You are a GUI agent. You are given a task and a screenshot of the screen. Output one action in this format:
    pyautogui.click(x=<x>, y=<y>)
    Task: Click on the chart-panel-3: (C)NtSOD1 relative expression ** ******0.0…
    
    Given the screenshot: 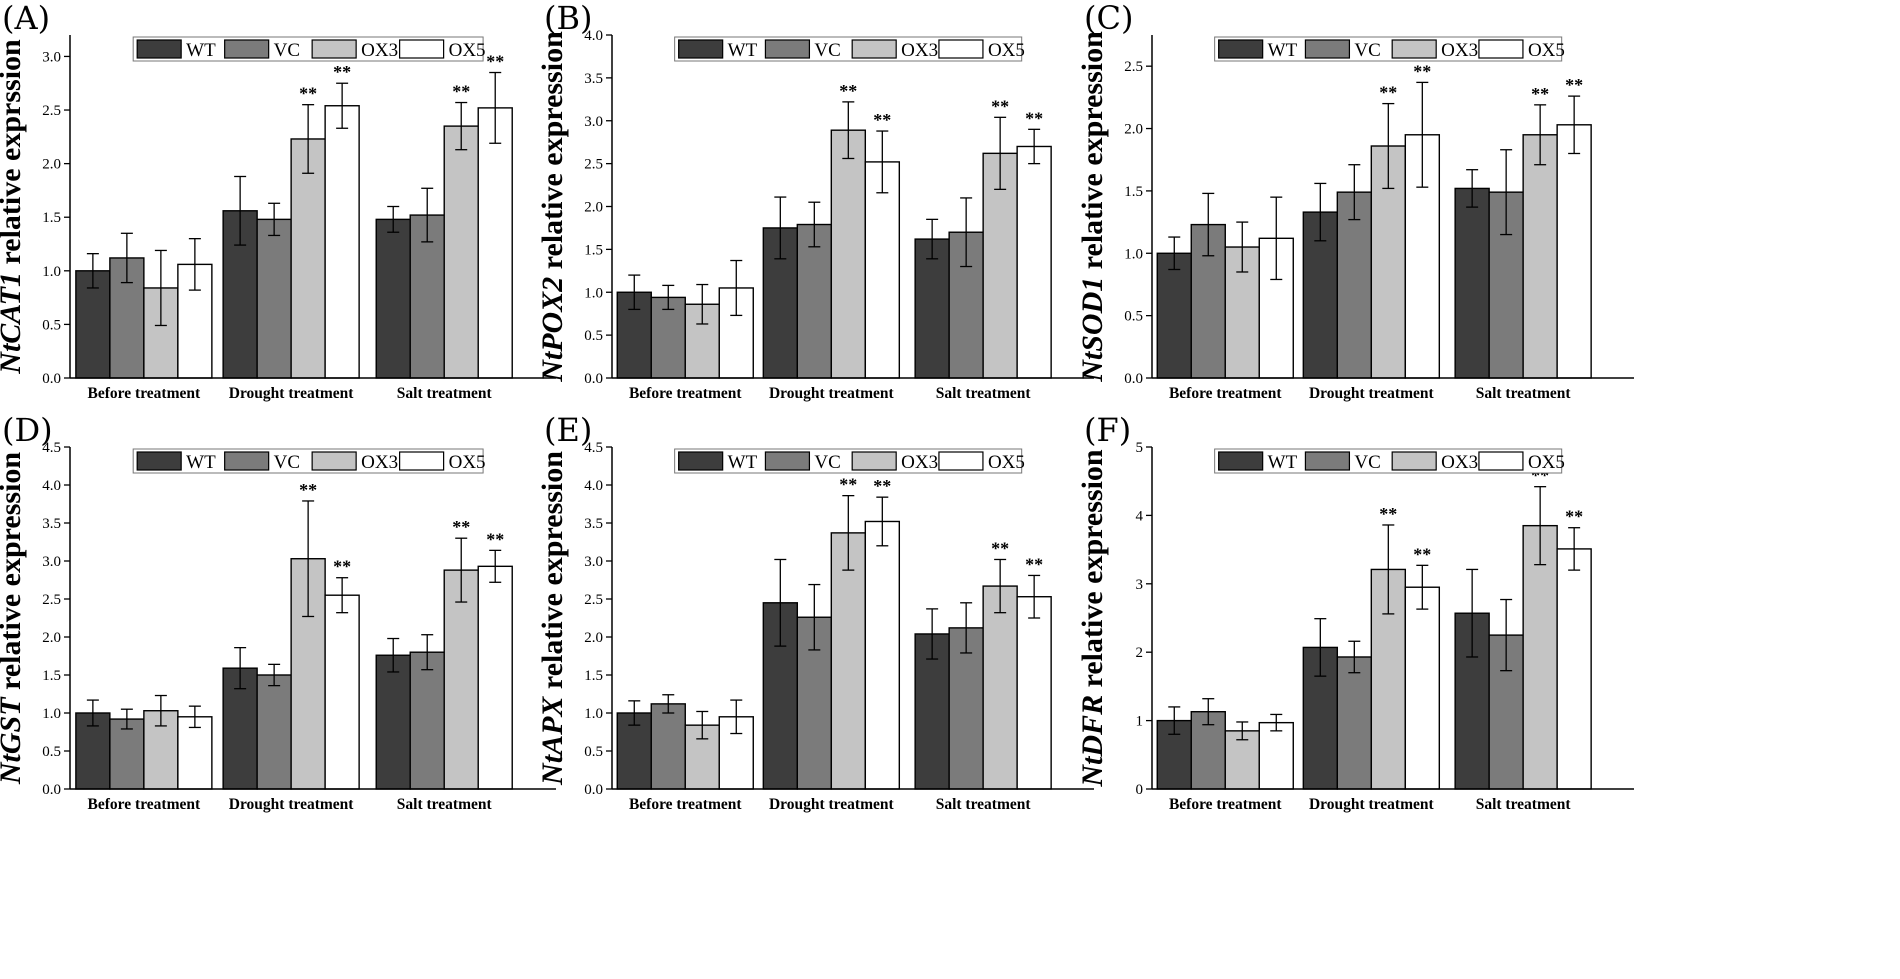 What is the action you would take?
    pyautogui.click(x=1355, y=201)
    